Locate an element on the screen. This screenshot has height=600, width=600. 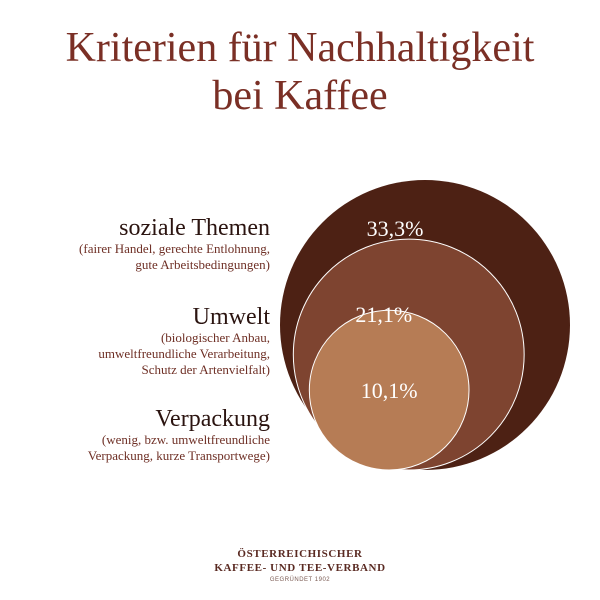
logo-line-1: ÖSTERREICHISCHER is located at coordinates (300, 554).